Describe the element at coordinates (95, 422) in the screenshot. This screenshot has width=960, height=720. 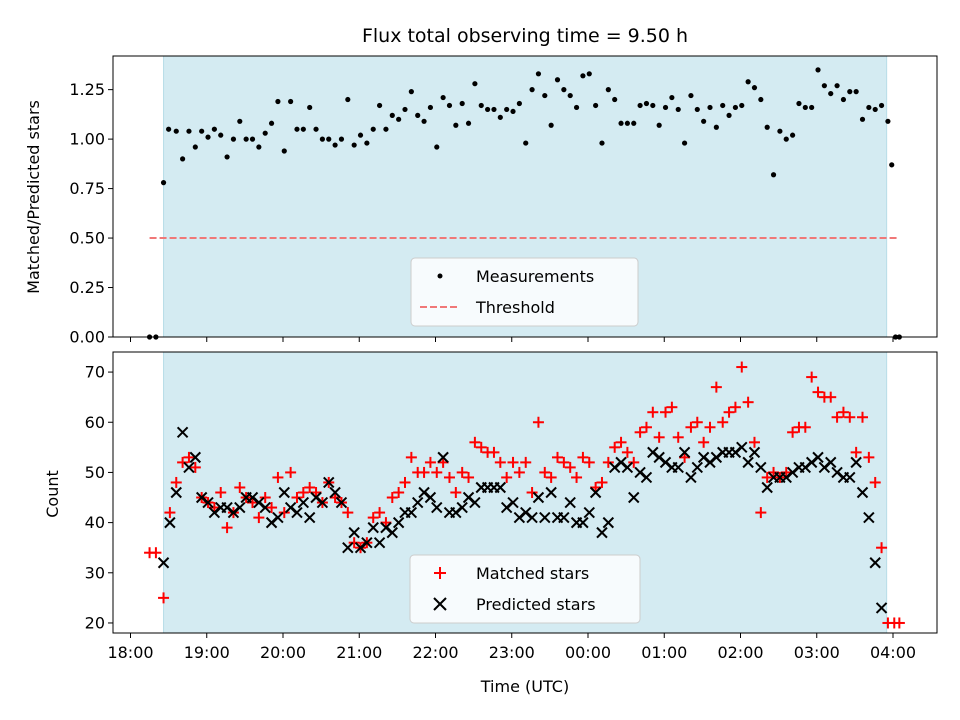
I see `y-tick-label: 60` at that location.